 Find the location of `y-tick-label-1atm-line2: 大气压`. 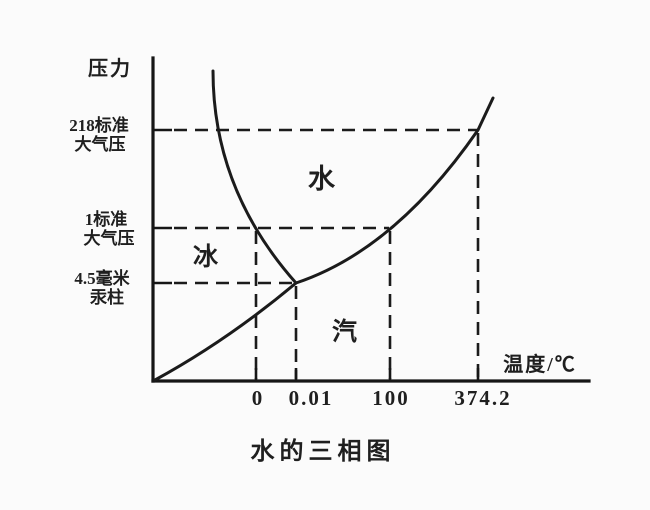

y-tick-label-1atm-line2: 大气压 is located at coordinates (109, 238).